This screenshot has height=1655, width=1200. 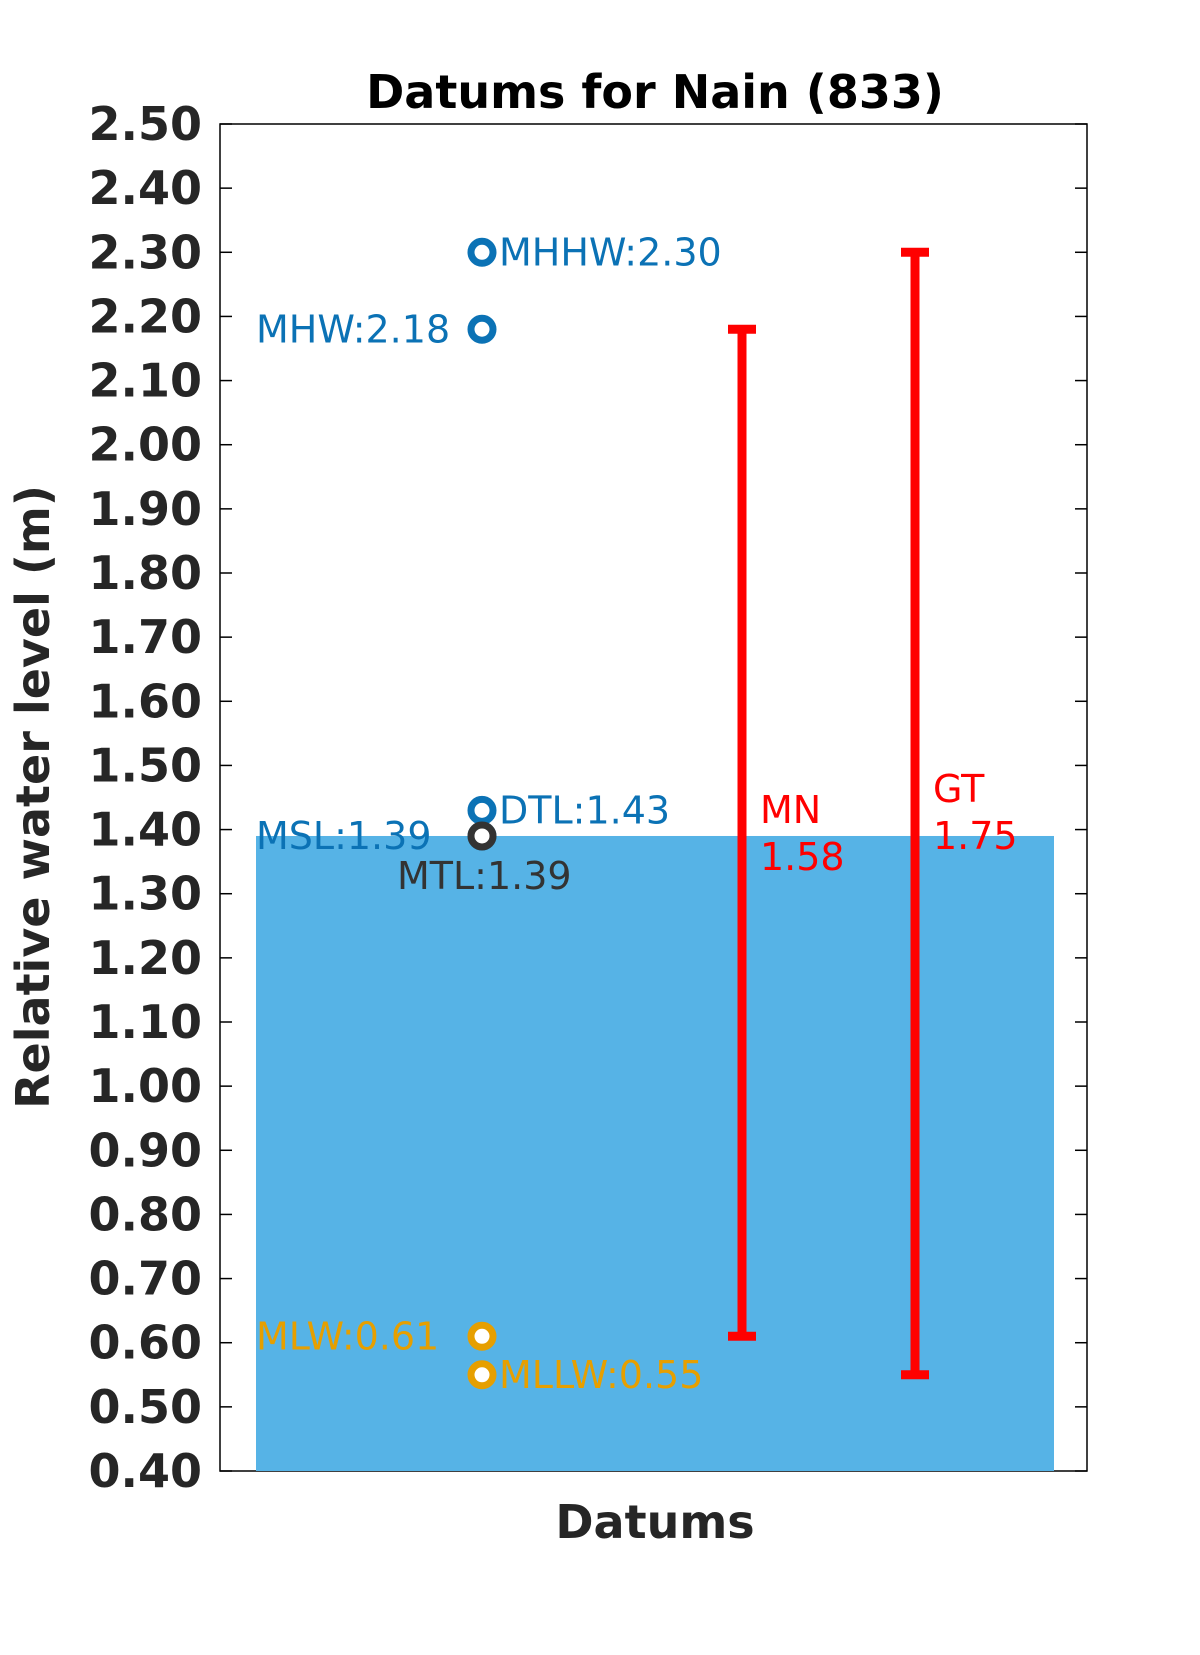 What do you see at coordinates (610, 252) in the screenshot?
I see `datum-label-mhhw: MHHW:2.30` at bounding box center [610, 252].